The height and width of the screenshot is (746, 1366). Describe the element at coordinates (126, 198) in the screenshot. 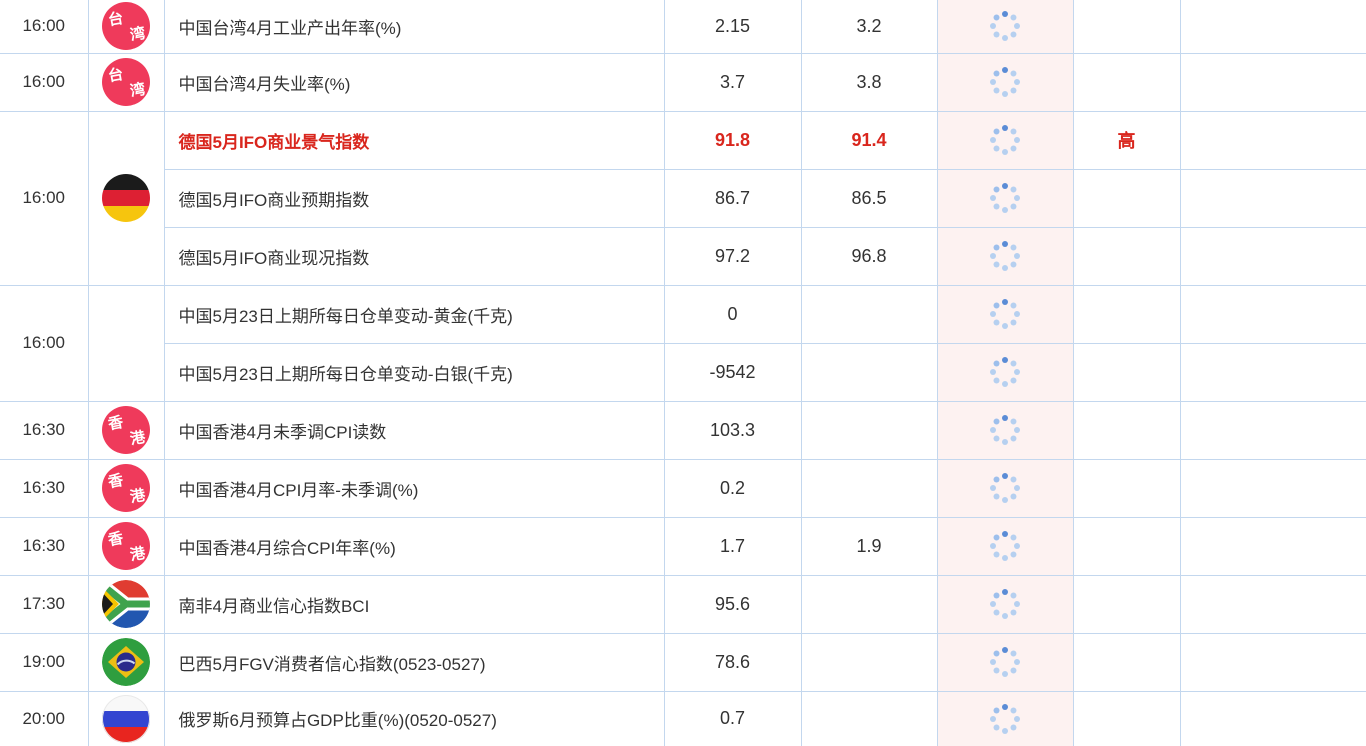

I see `germany-flag-icon` at that location.